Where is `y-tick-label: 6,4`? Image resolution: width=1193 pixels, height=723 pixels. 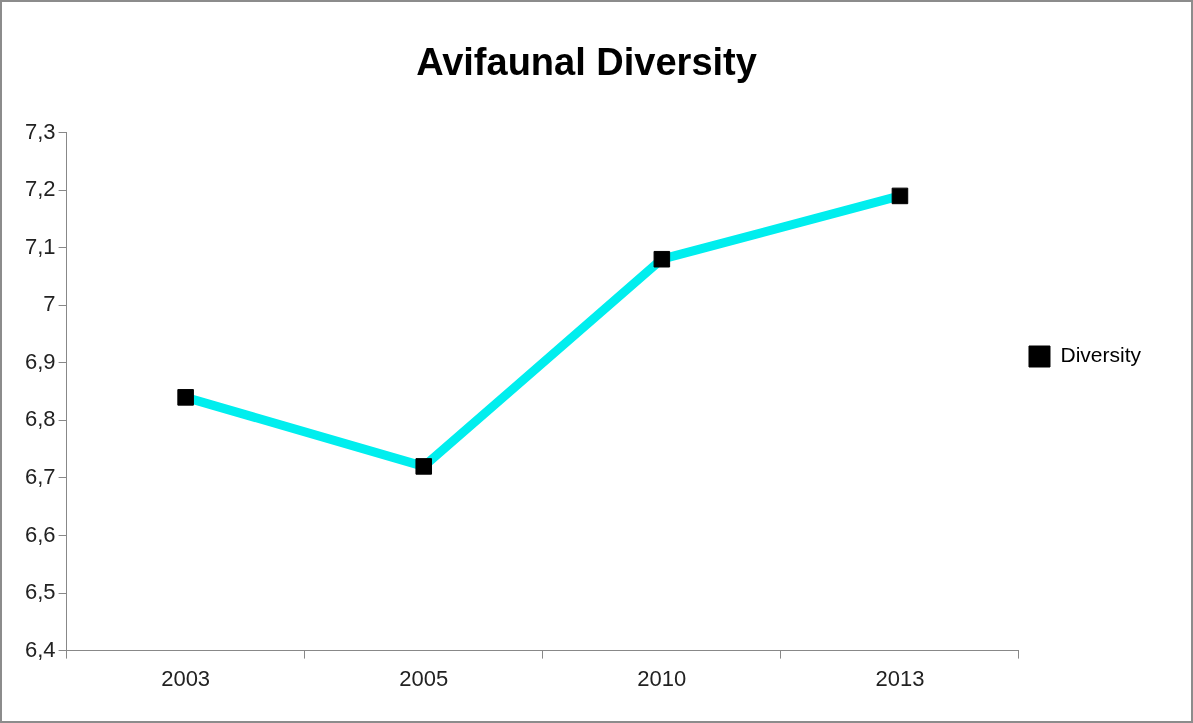
y-tick-label: 6,4 is located at coordinates (40, 649).